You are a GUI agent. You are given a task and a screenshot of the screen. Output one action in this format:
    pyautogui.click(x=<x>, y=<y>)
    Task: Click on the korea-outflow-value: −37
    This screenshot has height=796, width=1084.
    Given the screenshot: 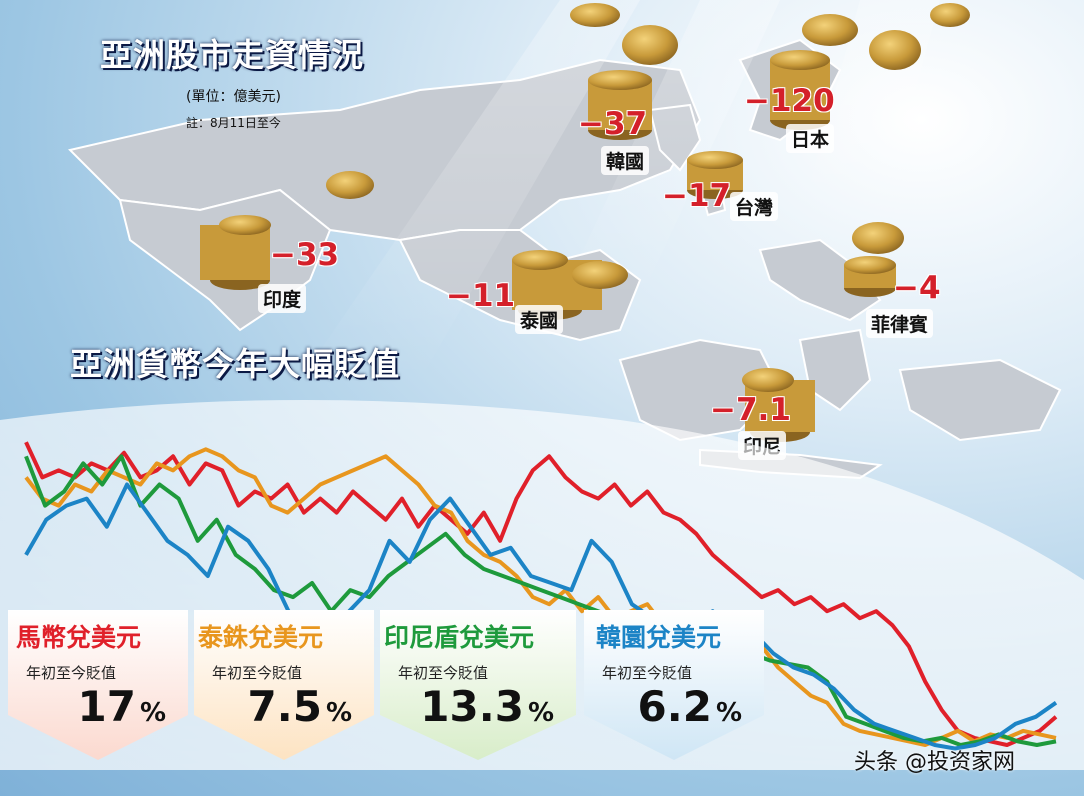 What is the action you would take?
    pyautogui.click(x=613, y=124)
    